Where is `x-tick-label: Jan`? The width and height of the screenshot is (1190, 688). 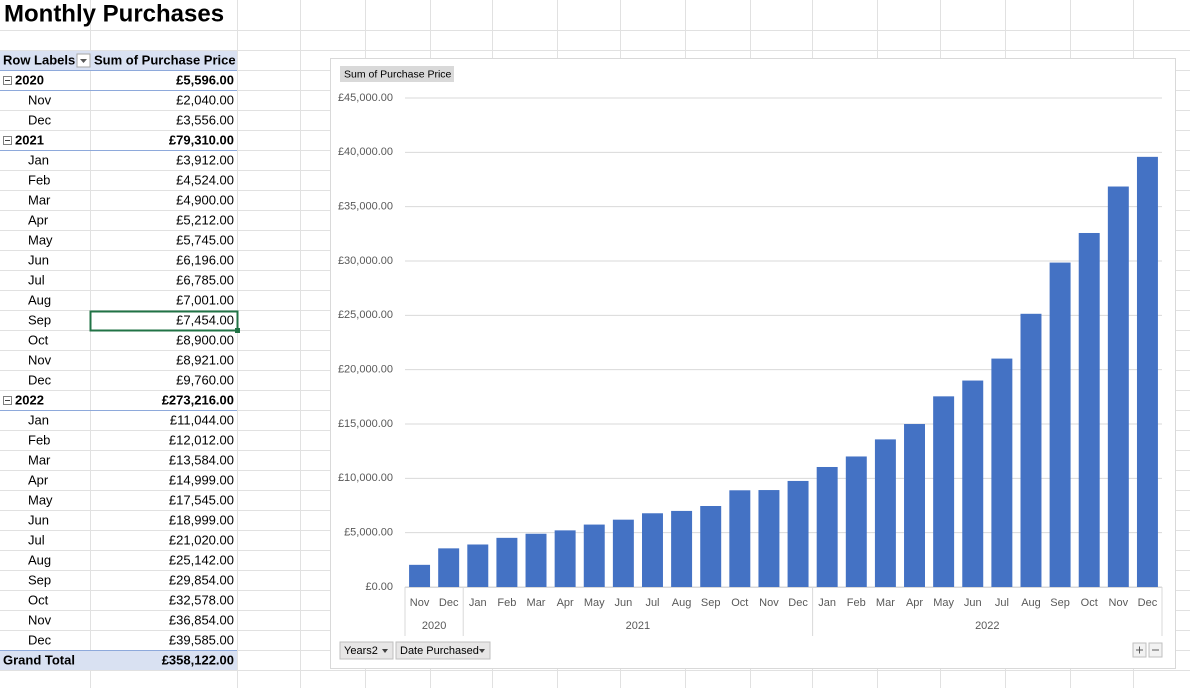
x-tick-label: Jan is located at coordinates (478, 603).